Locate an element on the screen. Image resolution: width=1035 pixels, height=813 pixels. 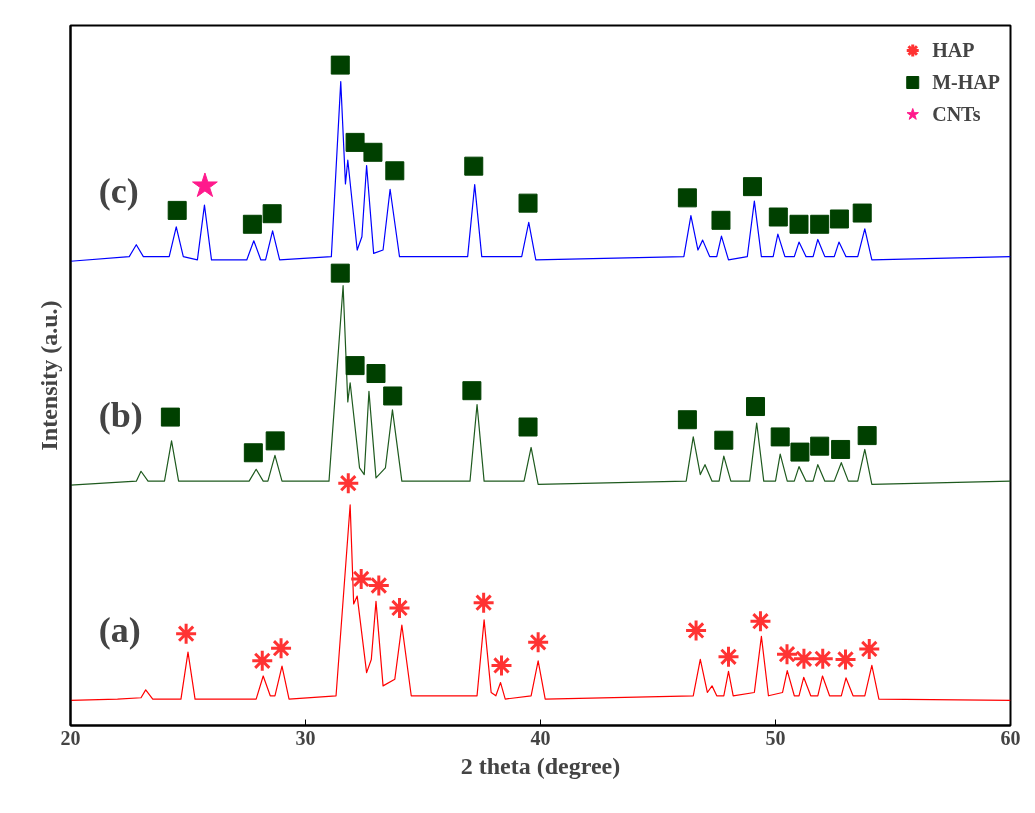
annotation: (c) is located at coordinates (118, 191).